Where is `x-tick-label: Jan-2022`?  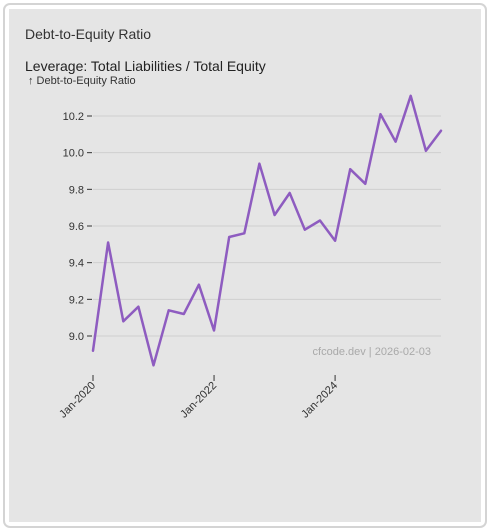
x-tick-label: Jan-2022 is located at coordinates (198, 400).